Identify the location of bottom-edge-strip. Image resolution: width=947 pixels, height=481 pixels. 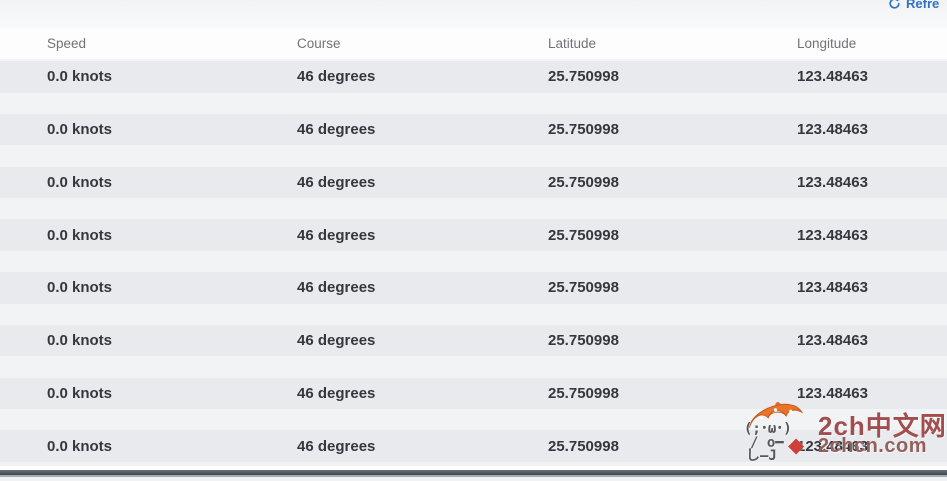
(473, 476).